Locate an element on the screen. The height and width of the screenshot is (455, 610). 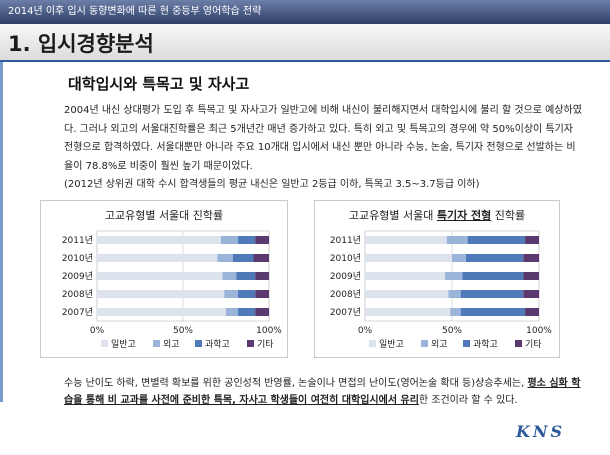
chart-title-prefix: 고교유형별 서울대 is located at coordinates (392, 215).